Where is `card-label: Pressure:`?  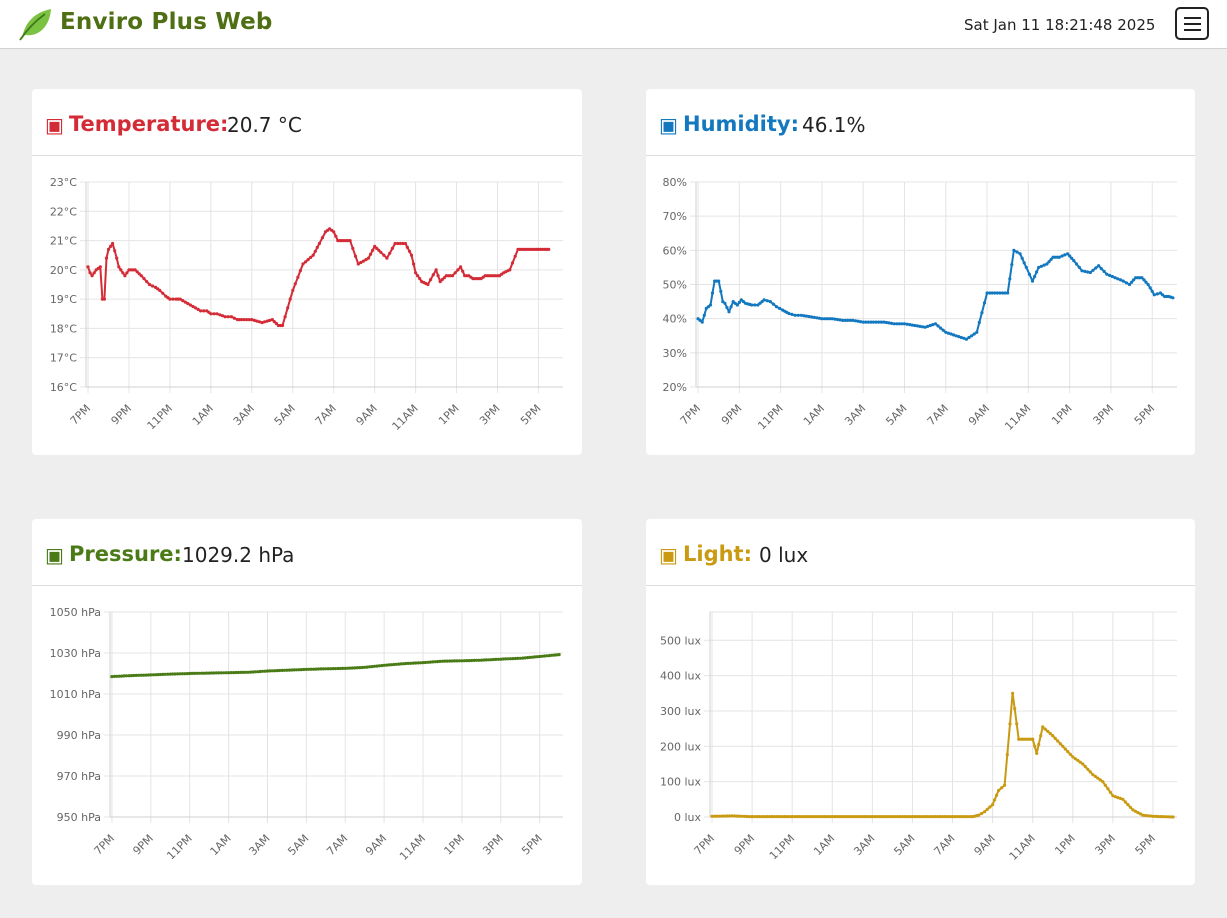 card-label: Pressure: is located at coordinates (125, 554).